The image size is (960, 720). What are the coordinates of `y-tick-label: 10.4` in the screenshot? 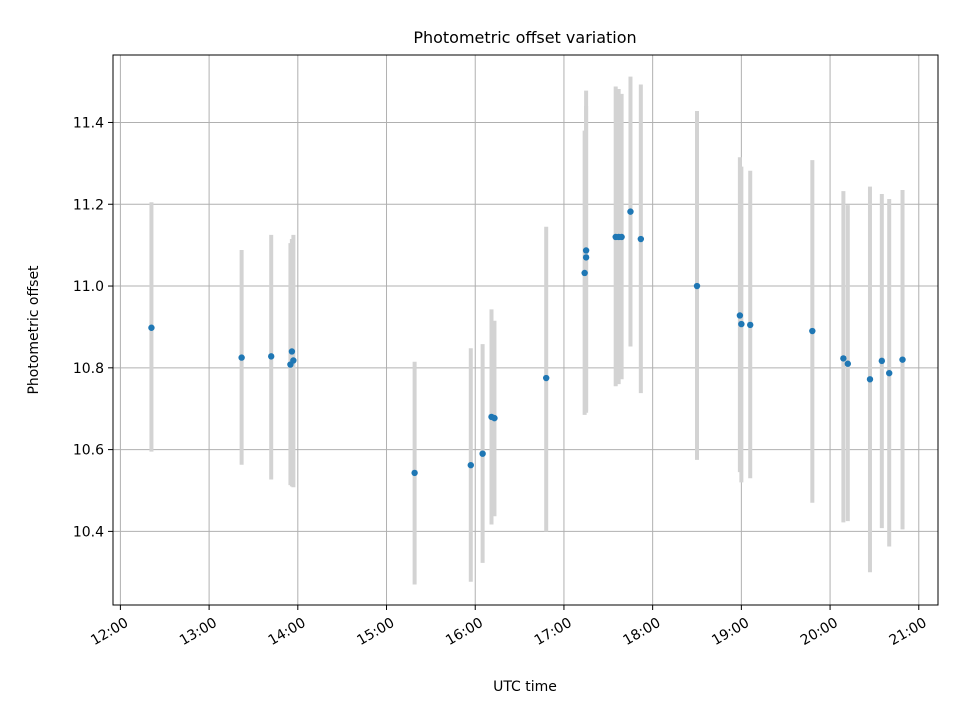 It's located at (88, 532).